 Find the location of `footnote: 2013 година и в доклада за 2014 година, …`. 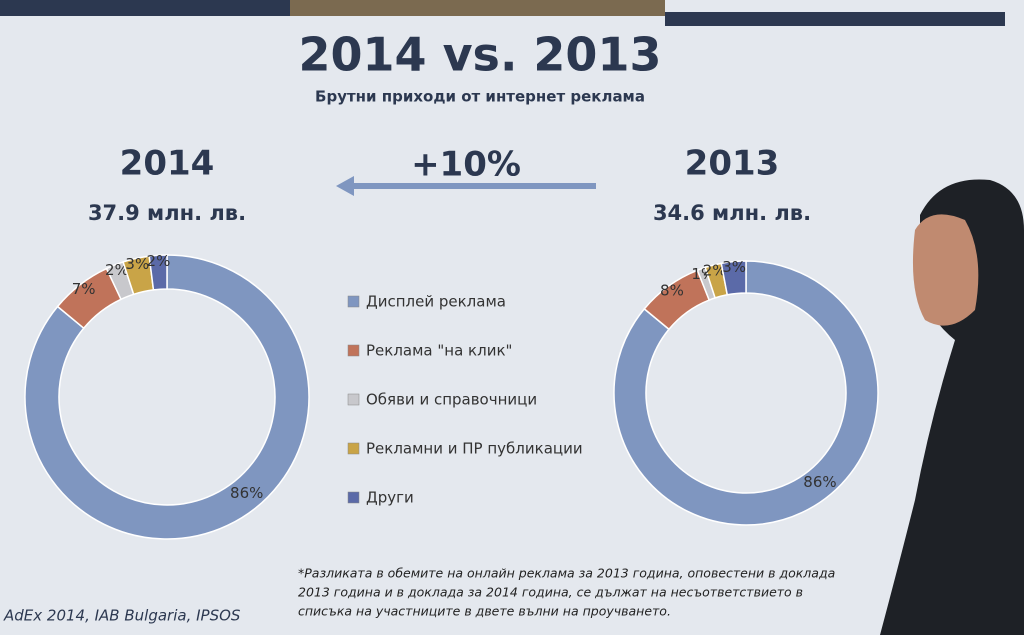

footnote: 2013 година и в доклада за 2014 година, … is located at coordinates (550, 592).